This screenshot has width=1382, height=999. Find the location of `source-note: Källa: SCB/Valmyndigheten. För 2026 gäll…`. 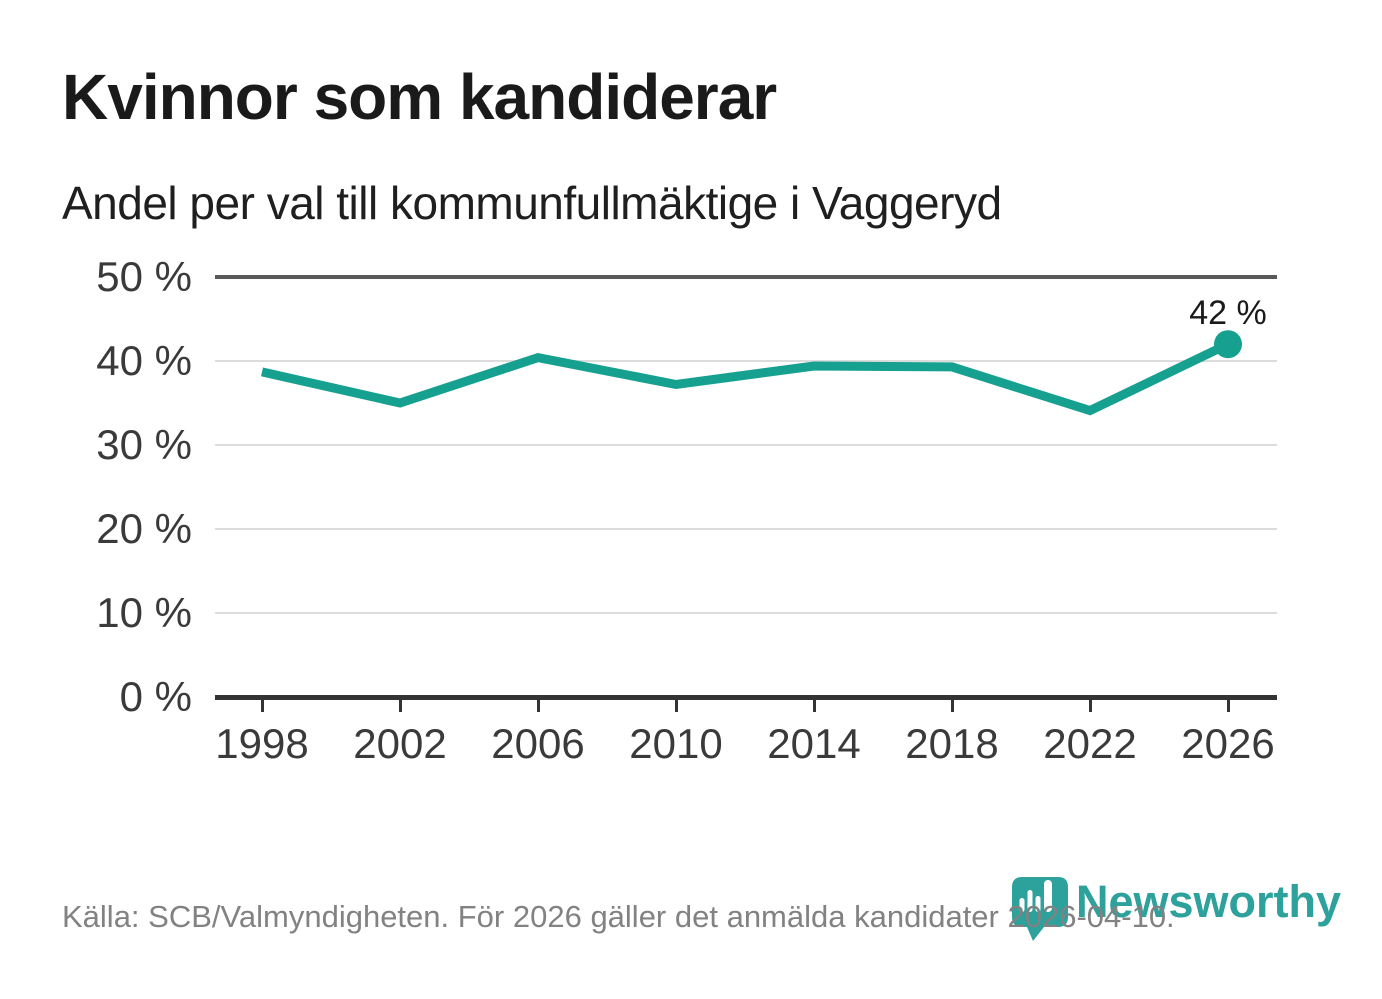

source-note: Källa: SCB/Valmyndigheten. För 2026 gäll… is located at coordinates (618, 916).